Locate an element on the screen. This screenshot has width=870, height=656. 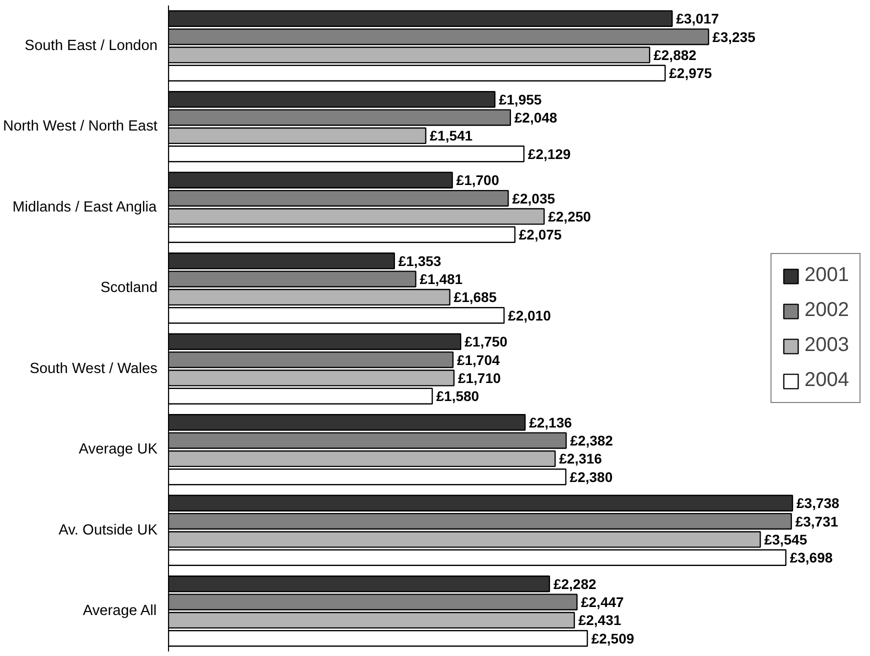
legend-label: 2001 is located at coordinates (826, 275).